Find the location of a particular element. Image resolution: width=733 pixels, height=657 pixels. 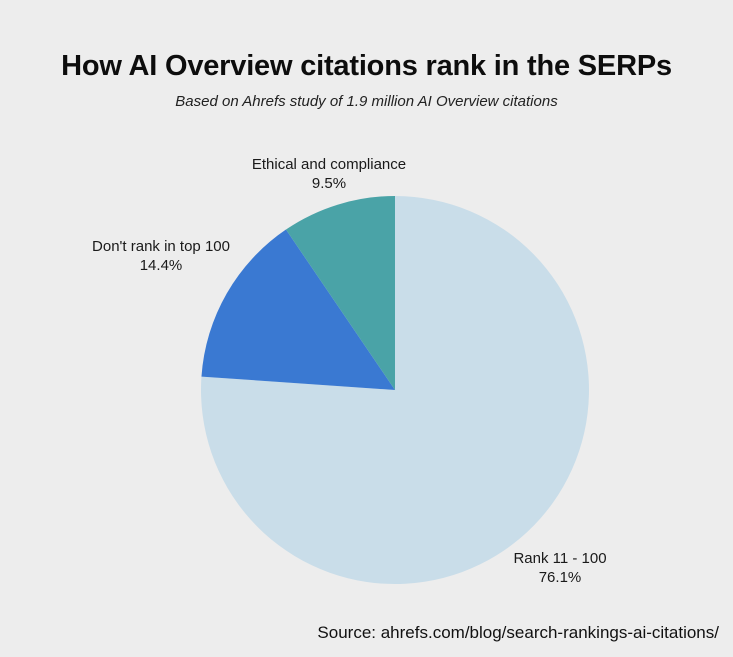

slice-label-ethical-compliance-name: Ethical and compliance is located at coordinates (329, 164).